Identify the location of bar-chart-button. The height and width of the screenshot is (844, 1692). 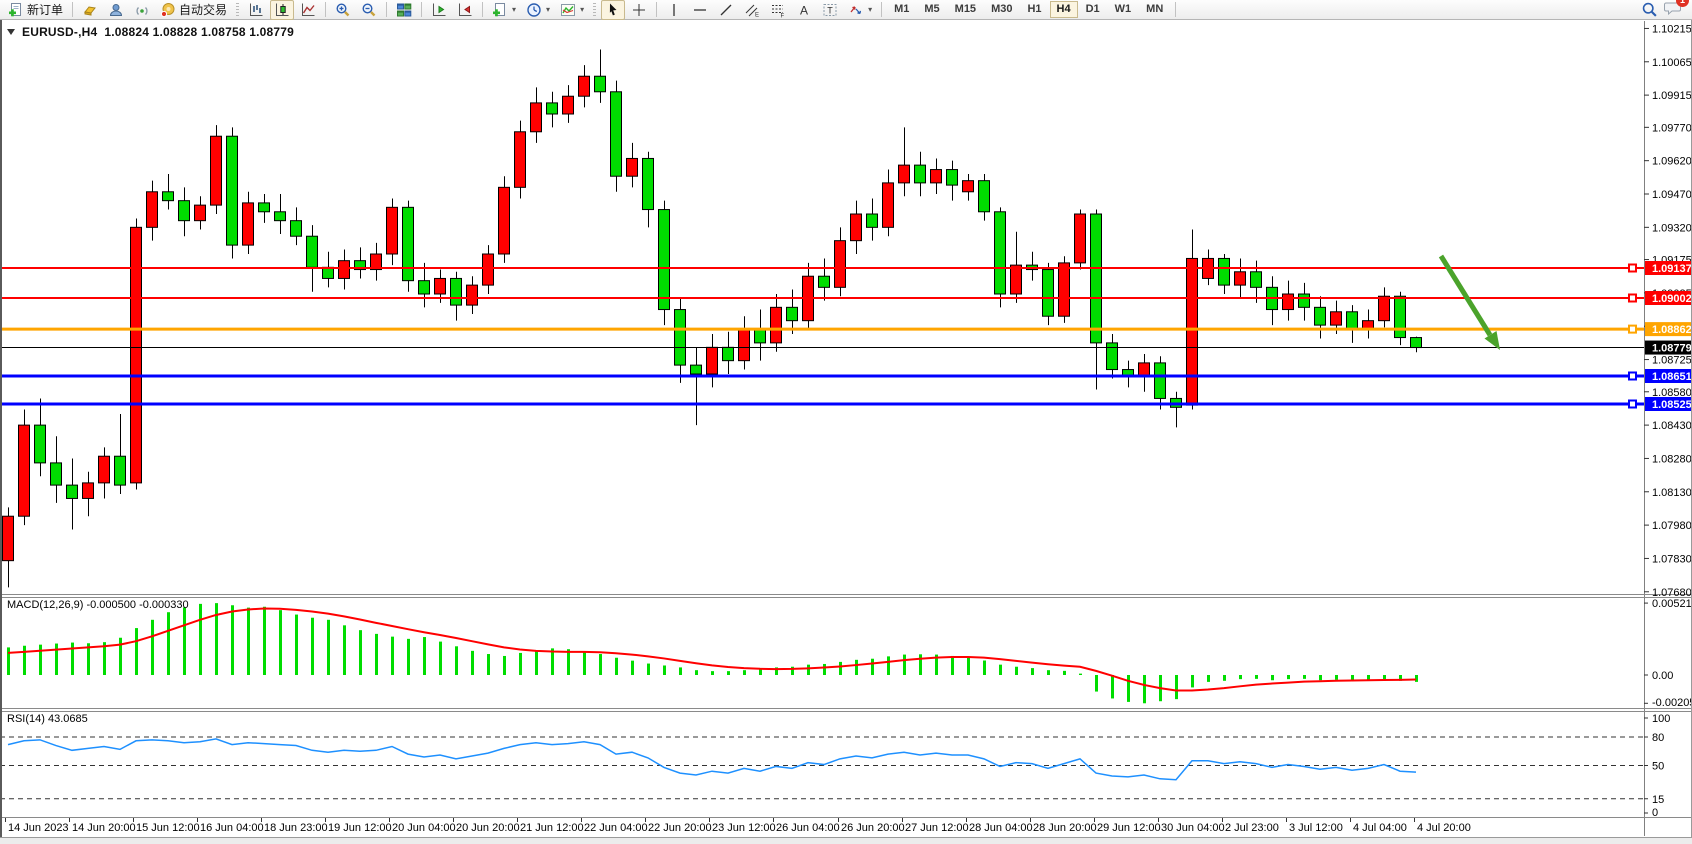
(256, 10).